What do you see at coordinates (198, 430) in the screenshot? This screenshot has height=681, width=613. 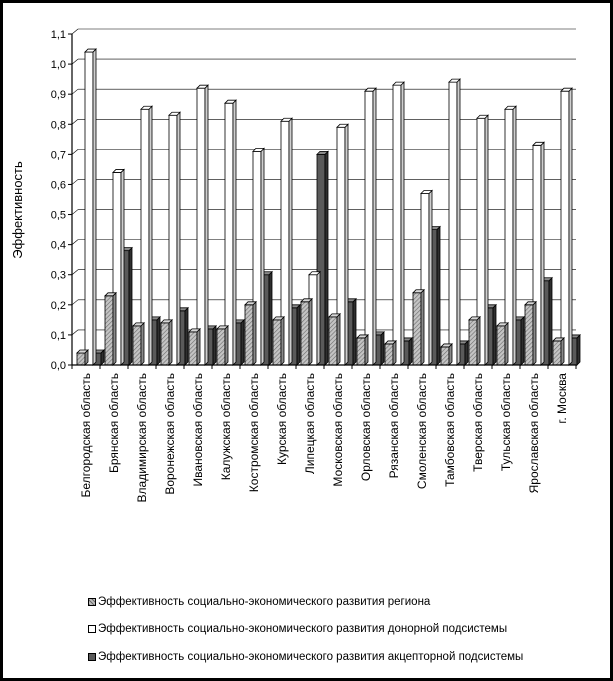 I see `x-tick-label: Ивановская область` at bounding box center [198, 430].